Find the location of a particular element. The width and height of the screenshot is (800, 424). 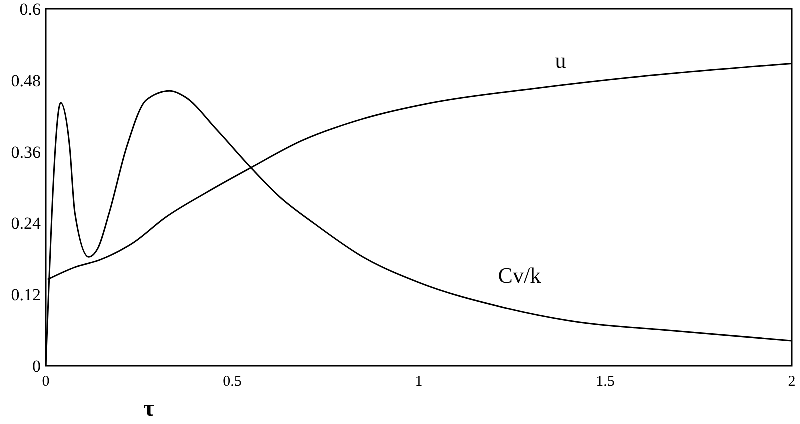

series-label: u is located at coordinates (560, 60).